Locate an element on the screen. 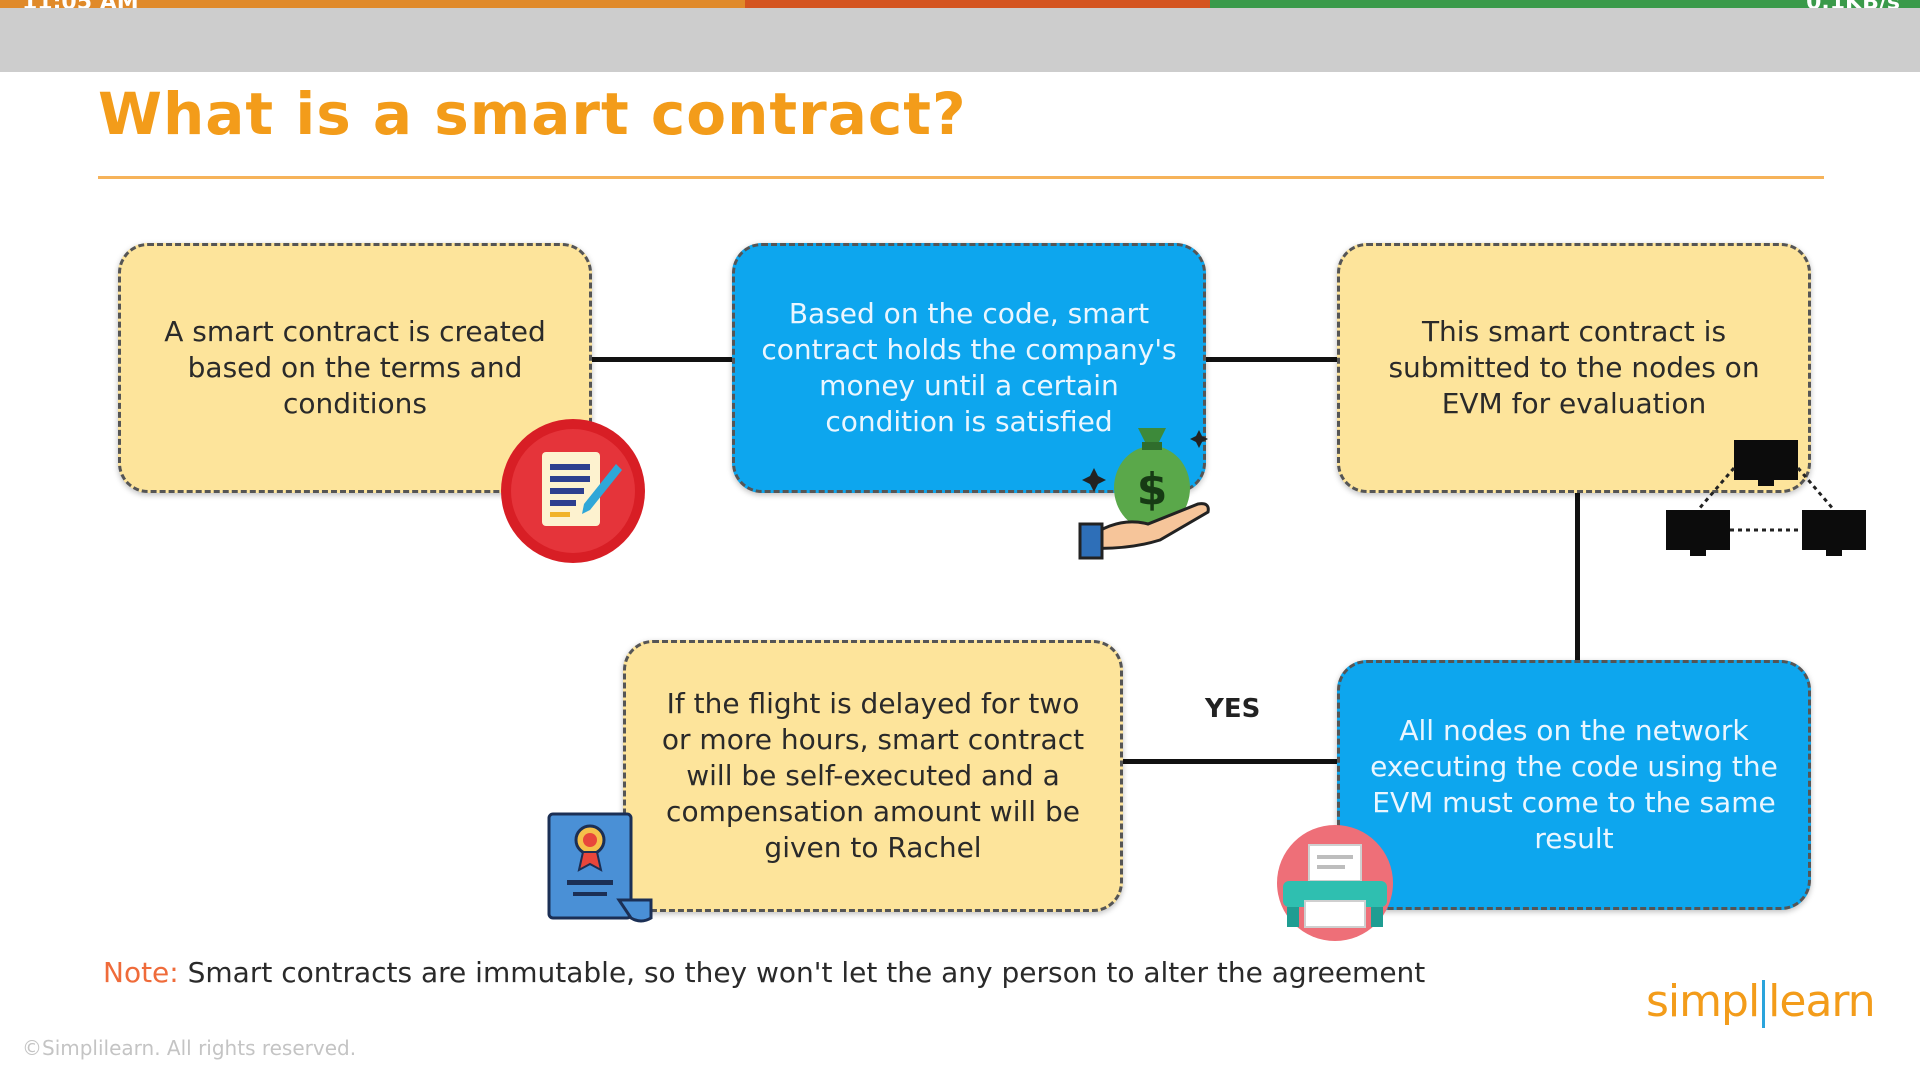 The height and width of the screenshot is (1080, 1920). slide-title: What is a smart contract? is located at coordinates (532, 114).